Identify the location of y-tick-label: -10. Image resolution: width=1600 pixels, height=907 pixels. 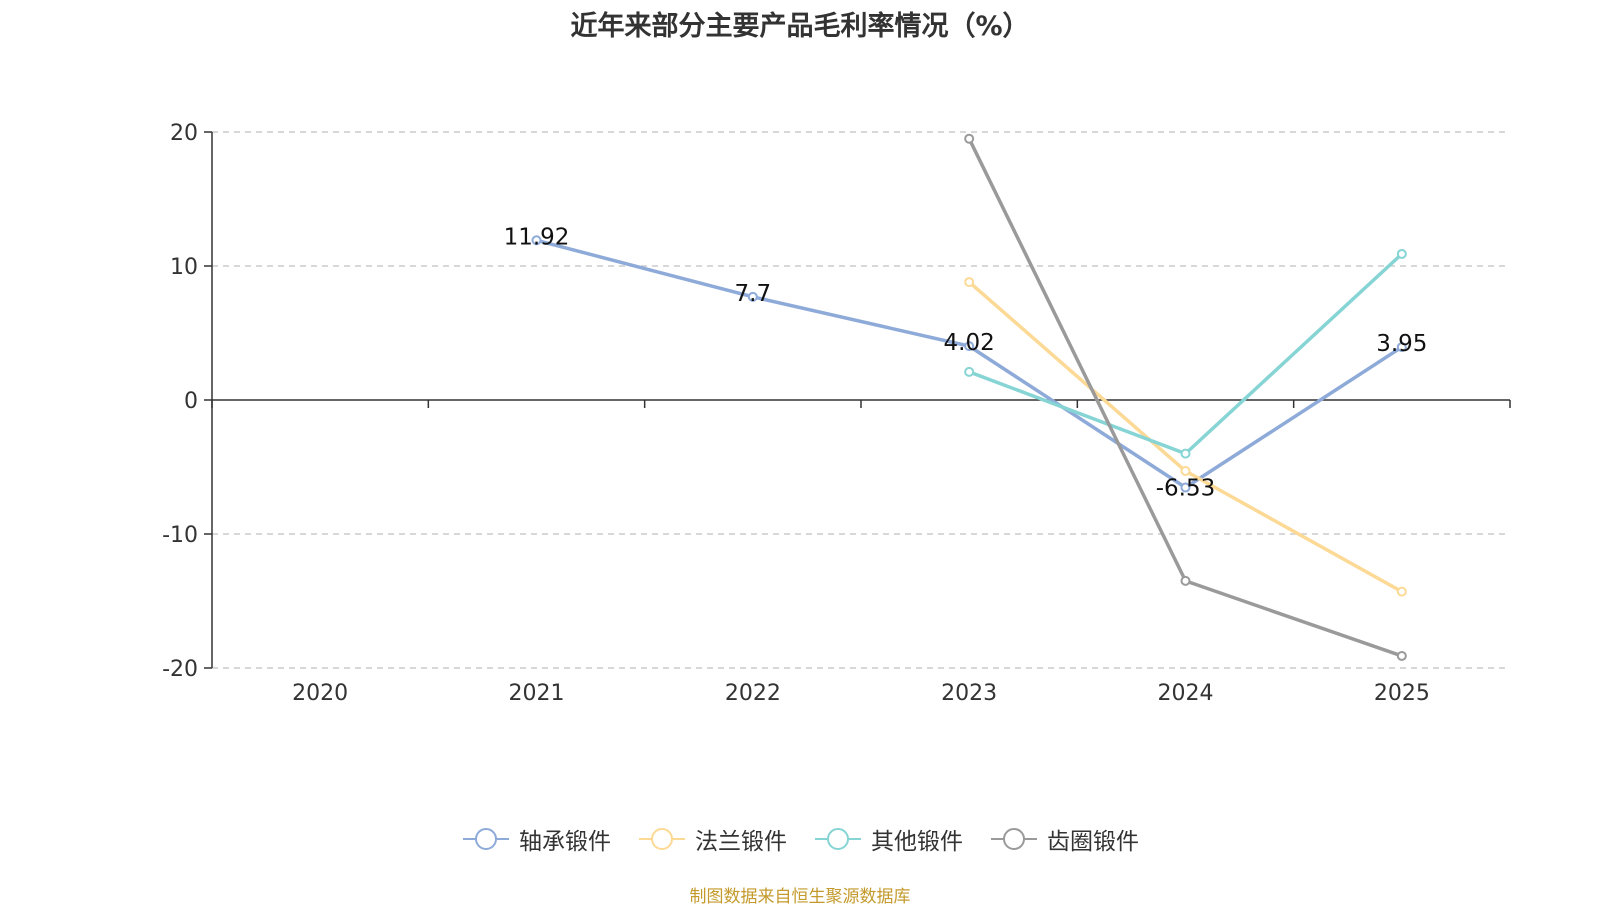
(180, 535).